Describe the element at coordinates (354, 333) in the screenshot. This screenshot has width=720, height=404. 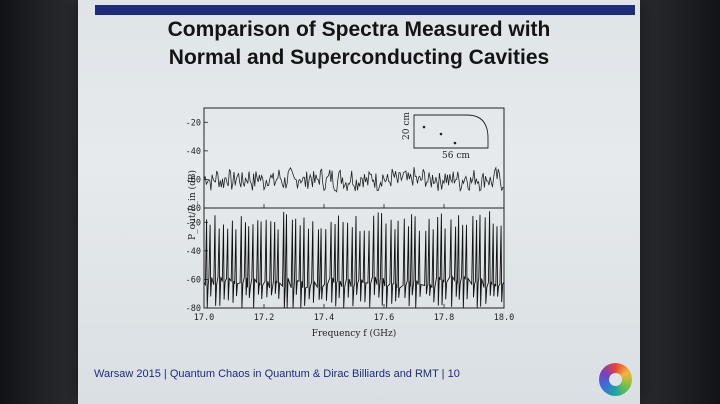
I see `x-axis-label: Frequency f (GHz)` at that location.